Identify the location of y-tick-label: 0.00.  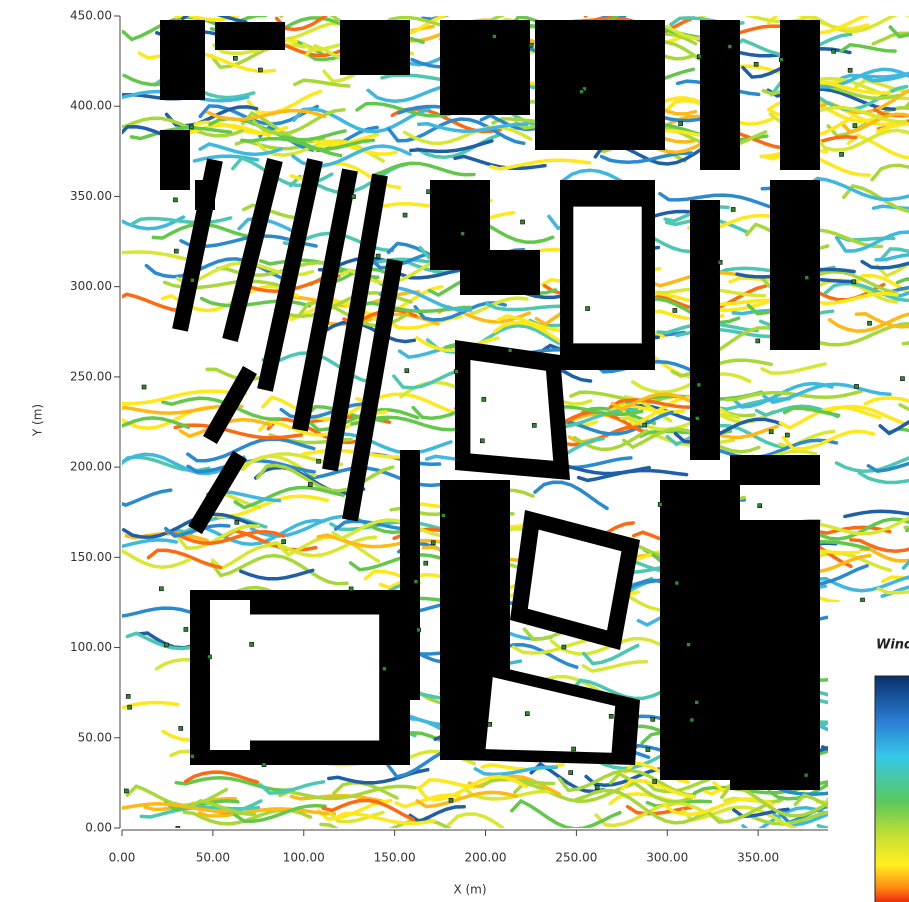
(98, 828).